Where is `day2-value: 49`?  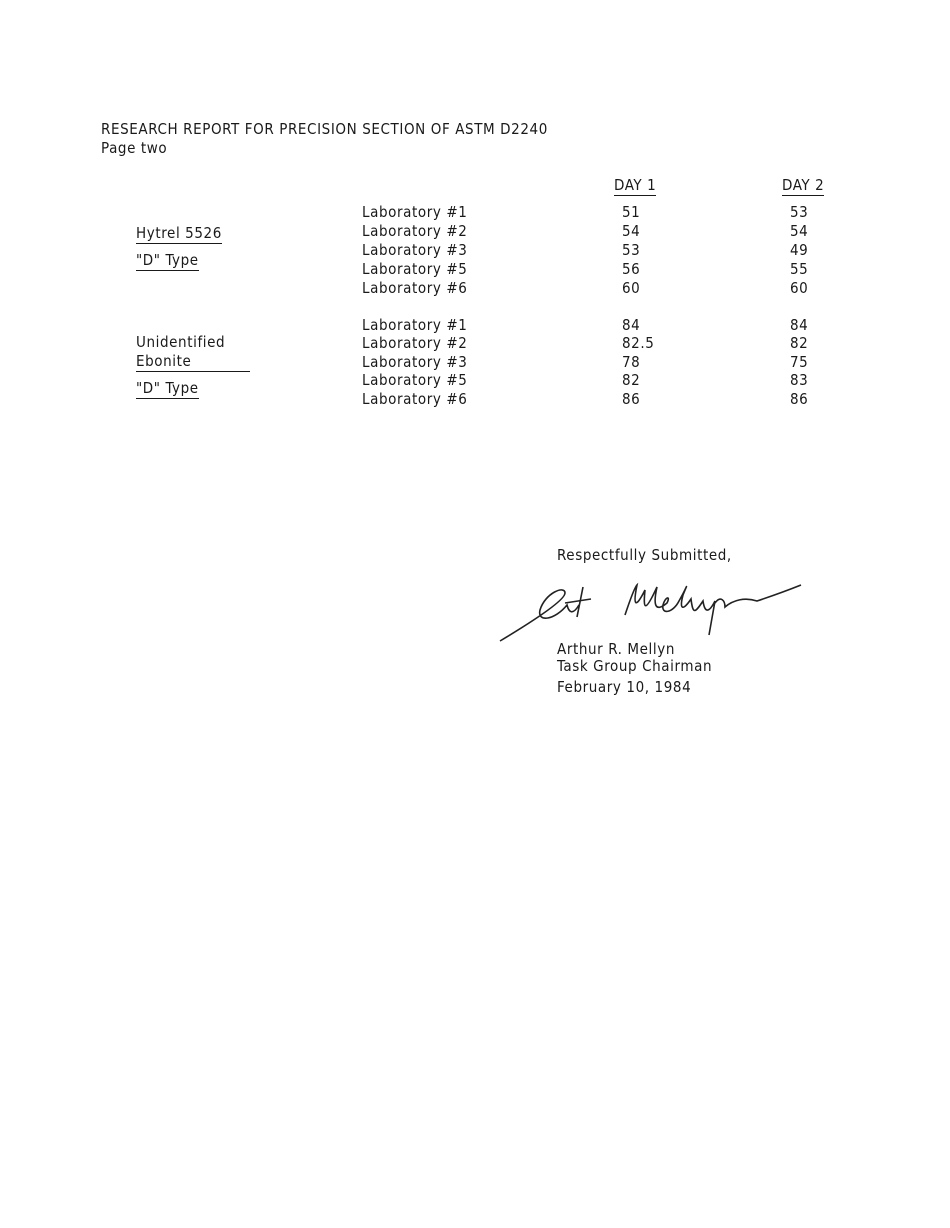
day2-value: 49 is located at coordinates (799, 250).